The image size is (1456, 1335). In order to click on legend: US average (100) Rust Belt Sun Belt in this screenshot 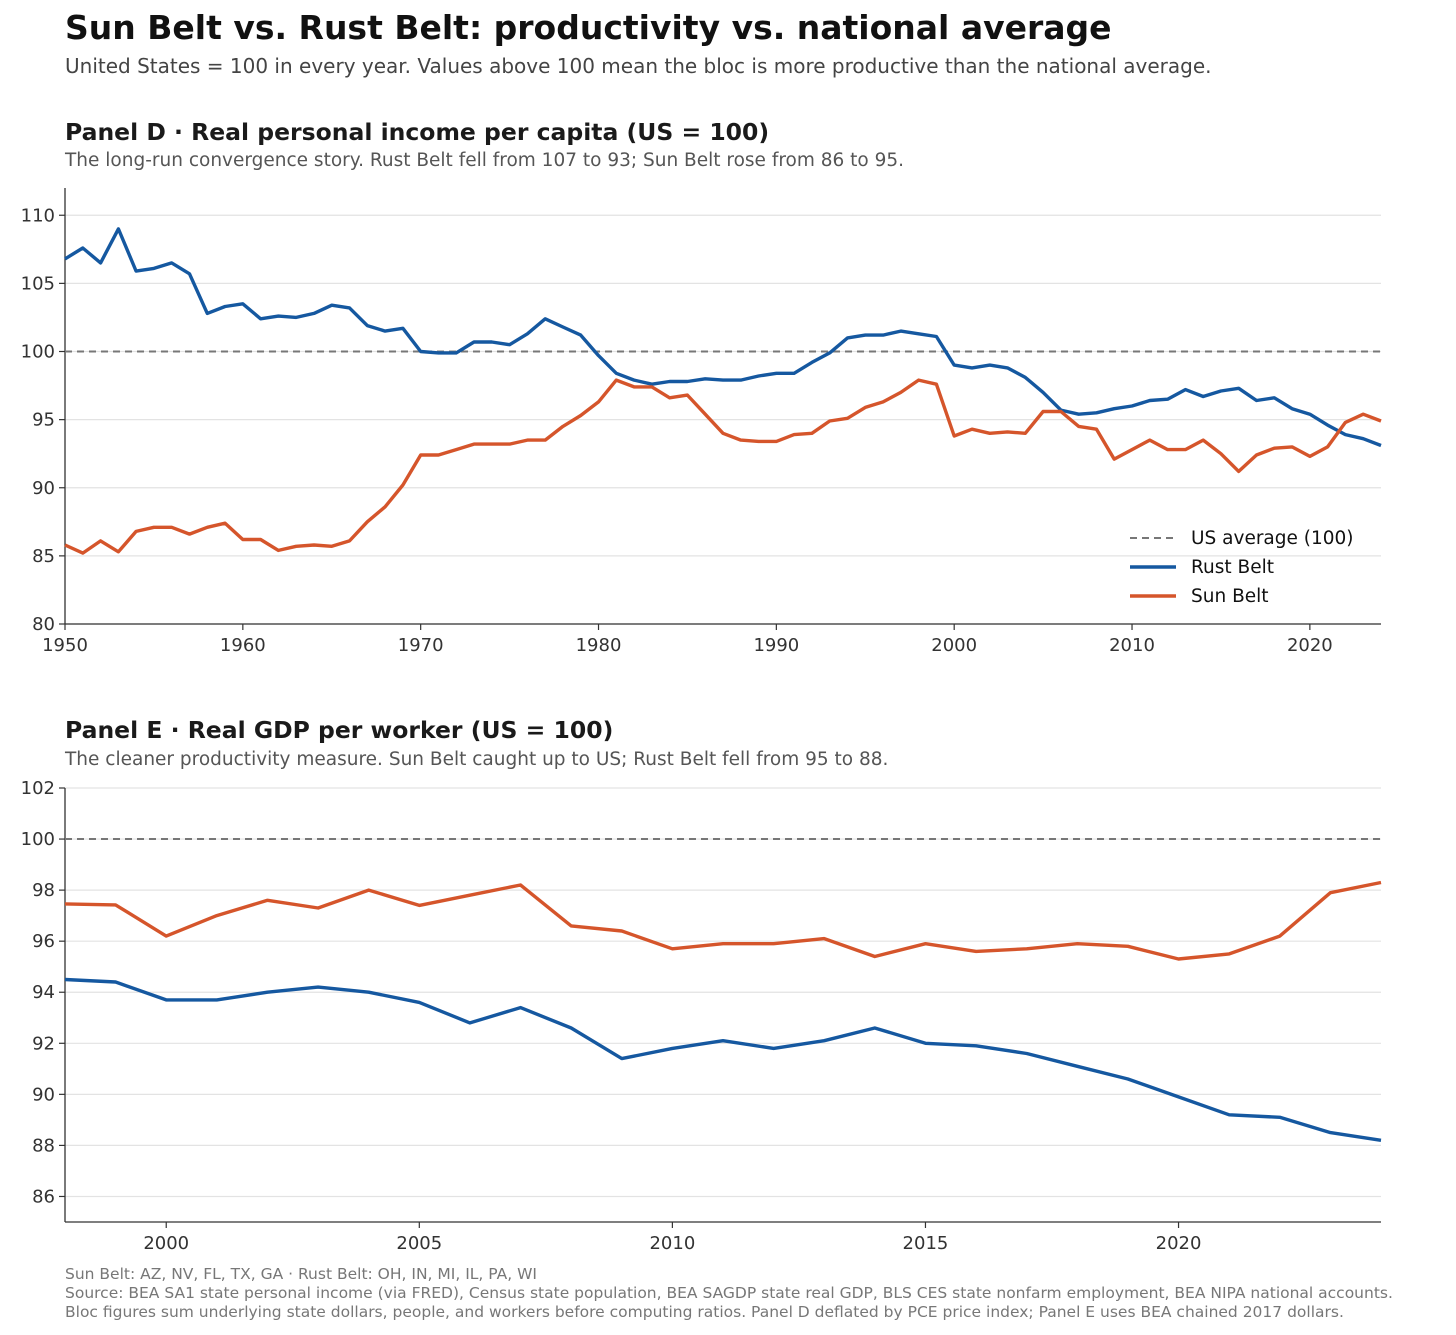, I will do `click(1242, 567)`.